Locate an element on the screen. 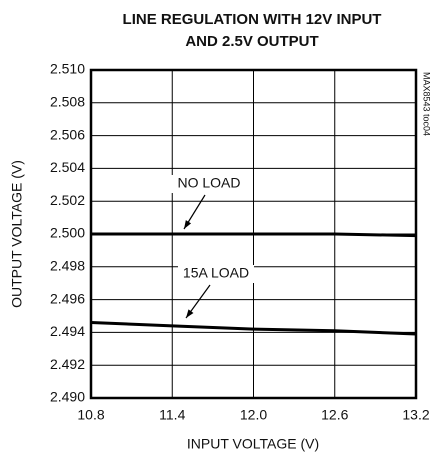 The width and height of the screenshot is (432, 461). y-tick-label: 2.504 is located at coordinates (67, 167).